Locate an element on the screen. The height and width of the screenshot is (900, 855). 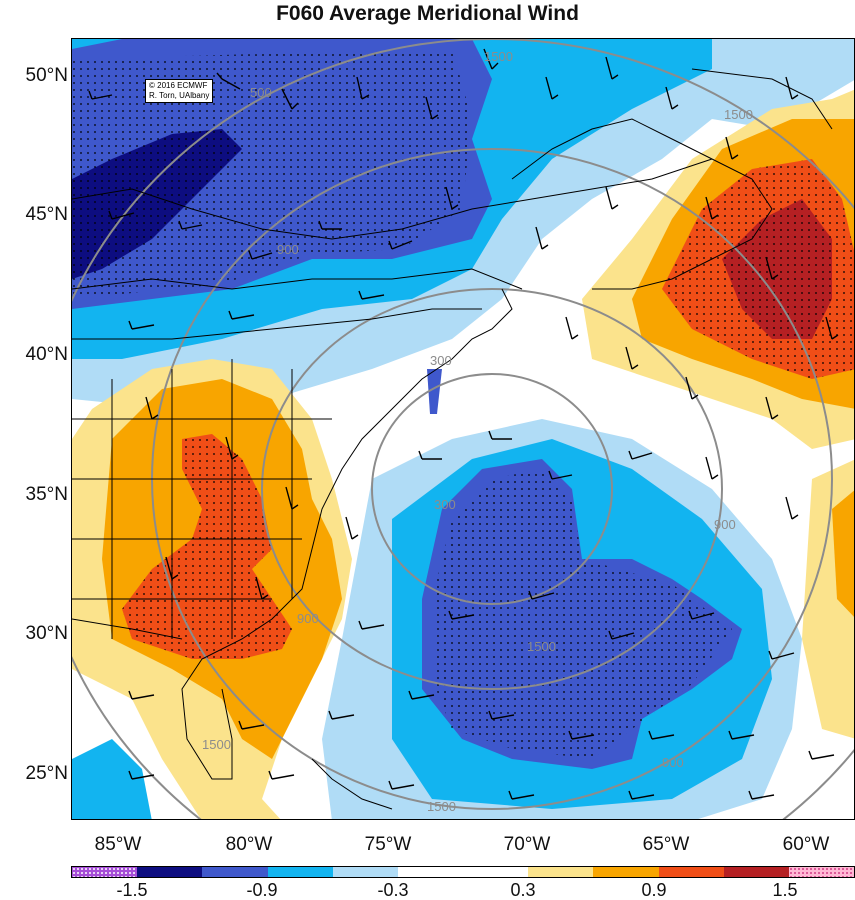
field-yellow-south-central is located at coordinates (241, 799).